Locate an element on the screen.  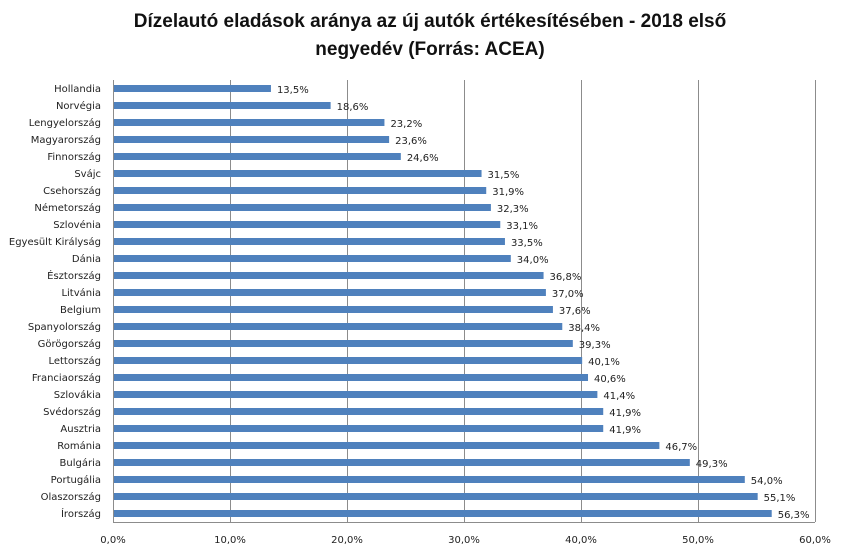
category-label: Portugália is located at coordinates (76, 480).